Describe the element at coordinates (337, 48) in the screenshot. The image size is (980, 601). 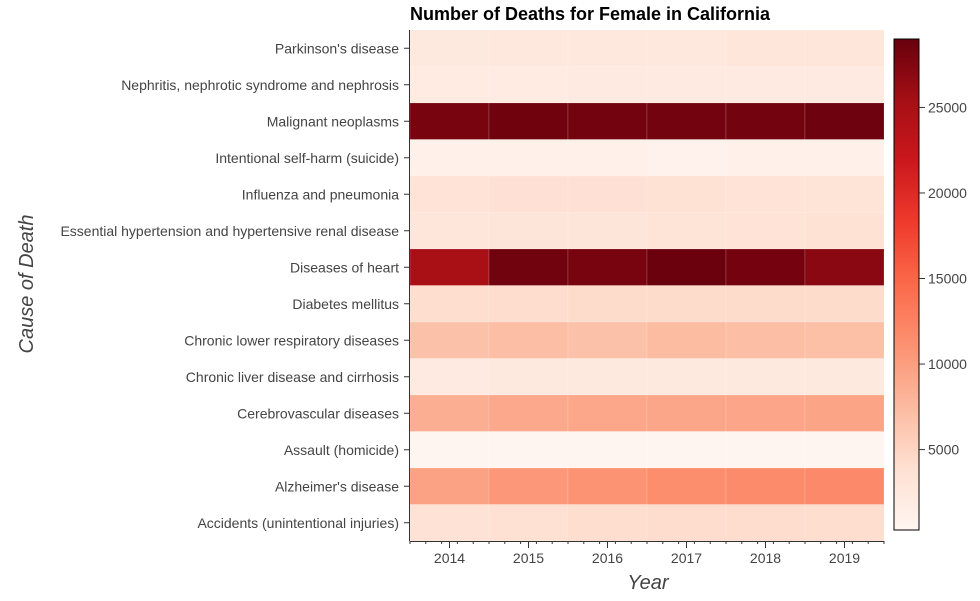
I see `y-tick-label: Parkinson's disease` at that location.